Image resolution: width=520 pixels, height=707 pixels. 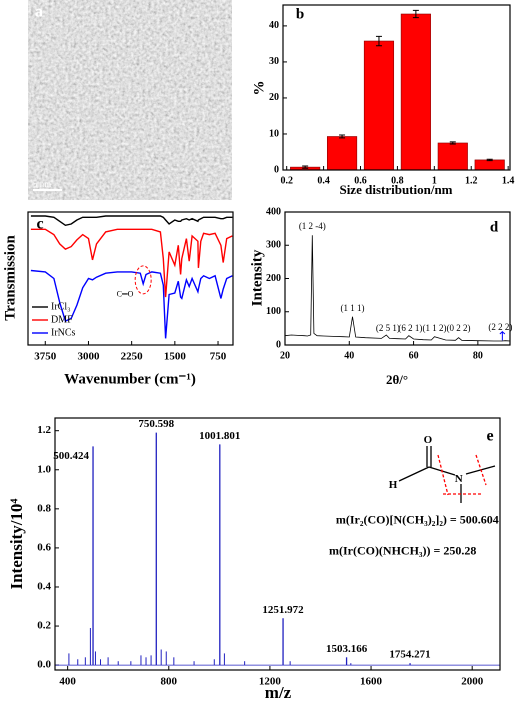 What do you see at coordinates (169, 681) in the screenshot?
I see `x-tick-label: 800` at bounding box center [169, 681].